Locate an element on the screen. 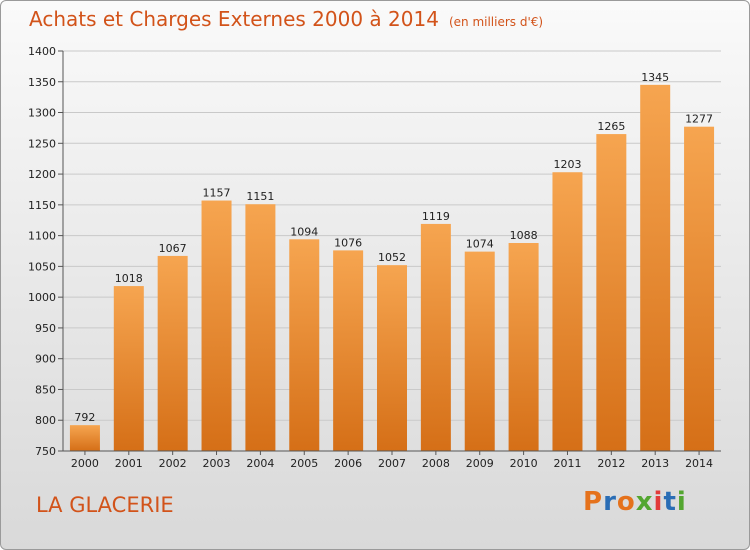 The width and height of the screenshot is (750, 550). x-tick-label: 2006 is located at coordinates (348, 463).